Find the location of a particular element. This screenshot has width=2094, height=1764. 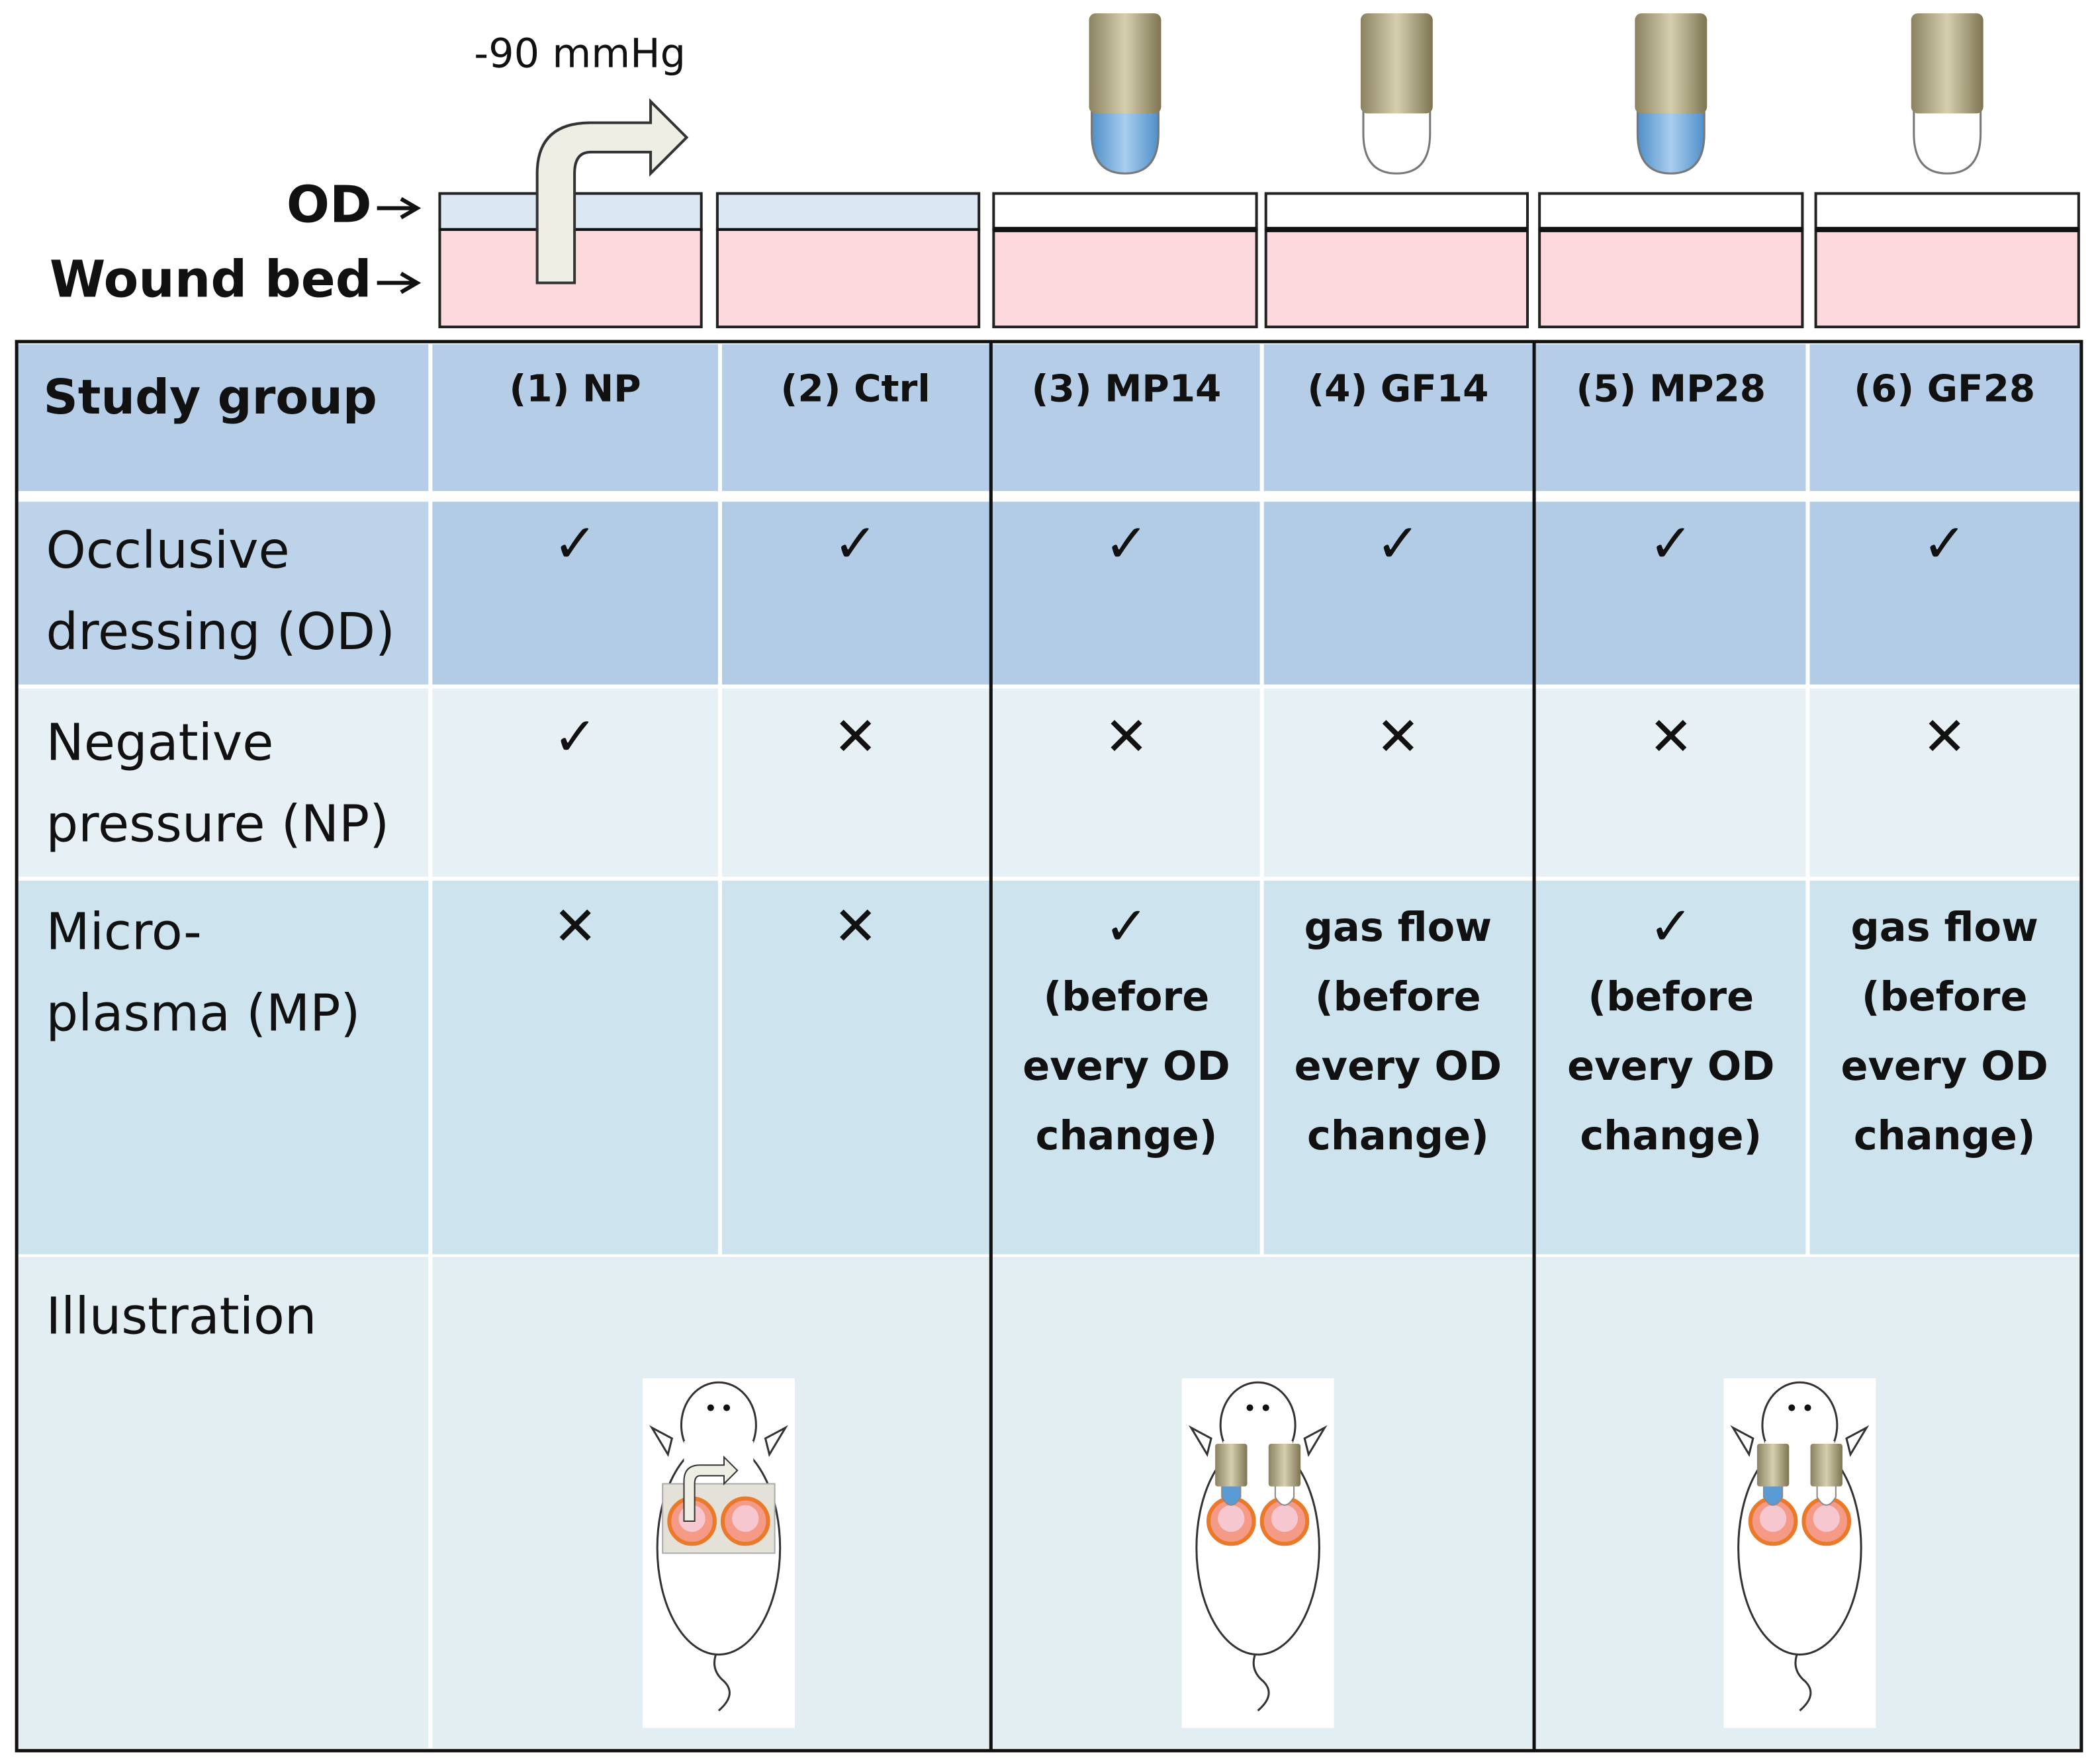

suction-arrow is located at coordinates (612, 191).